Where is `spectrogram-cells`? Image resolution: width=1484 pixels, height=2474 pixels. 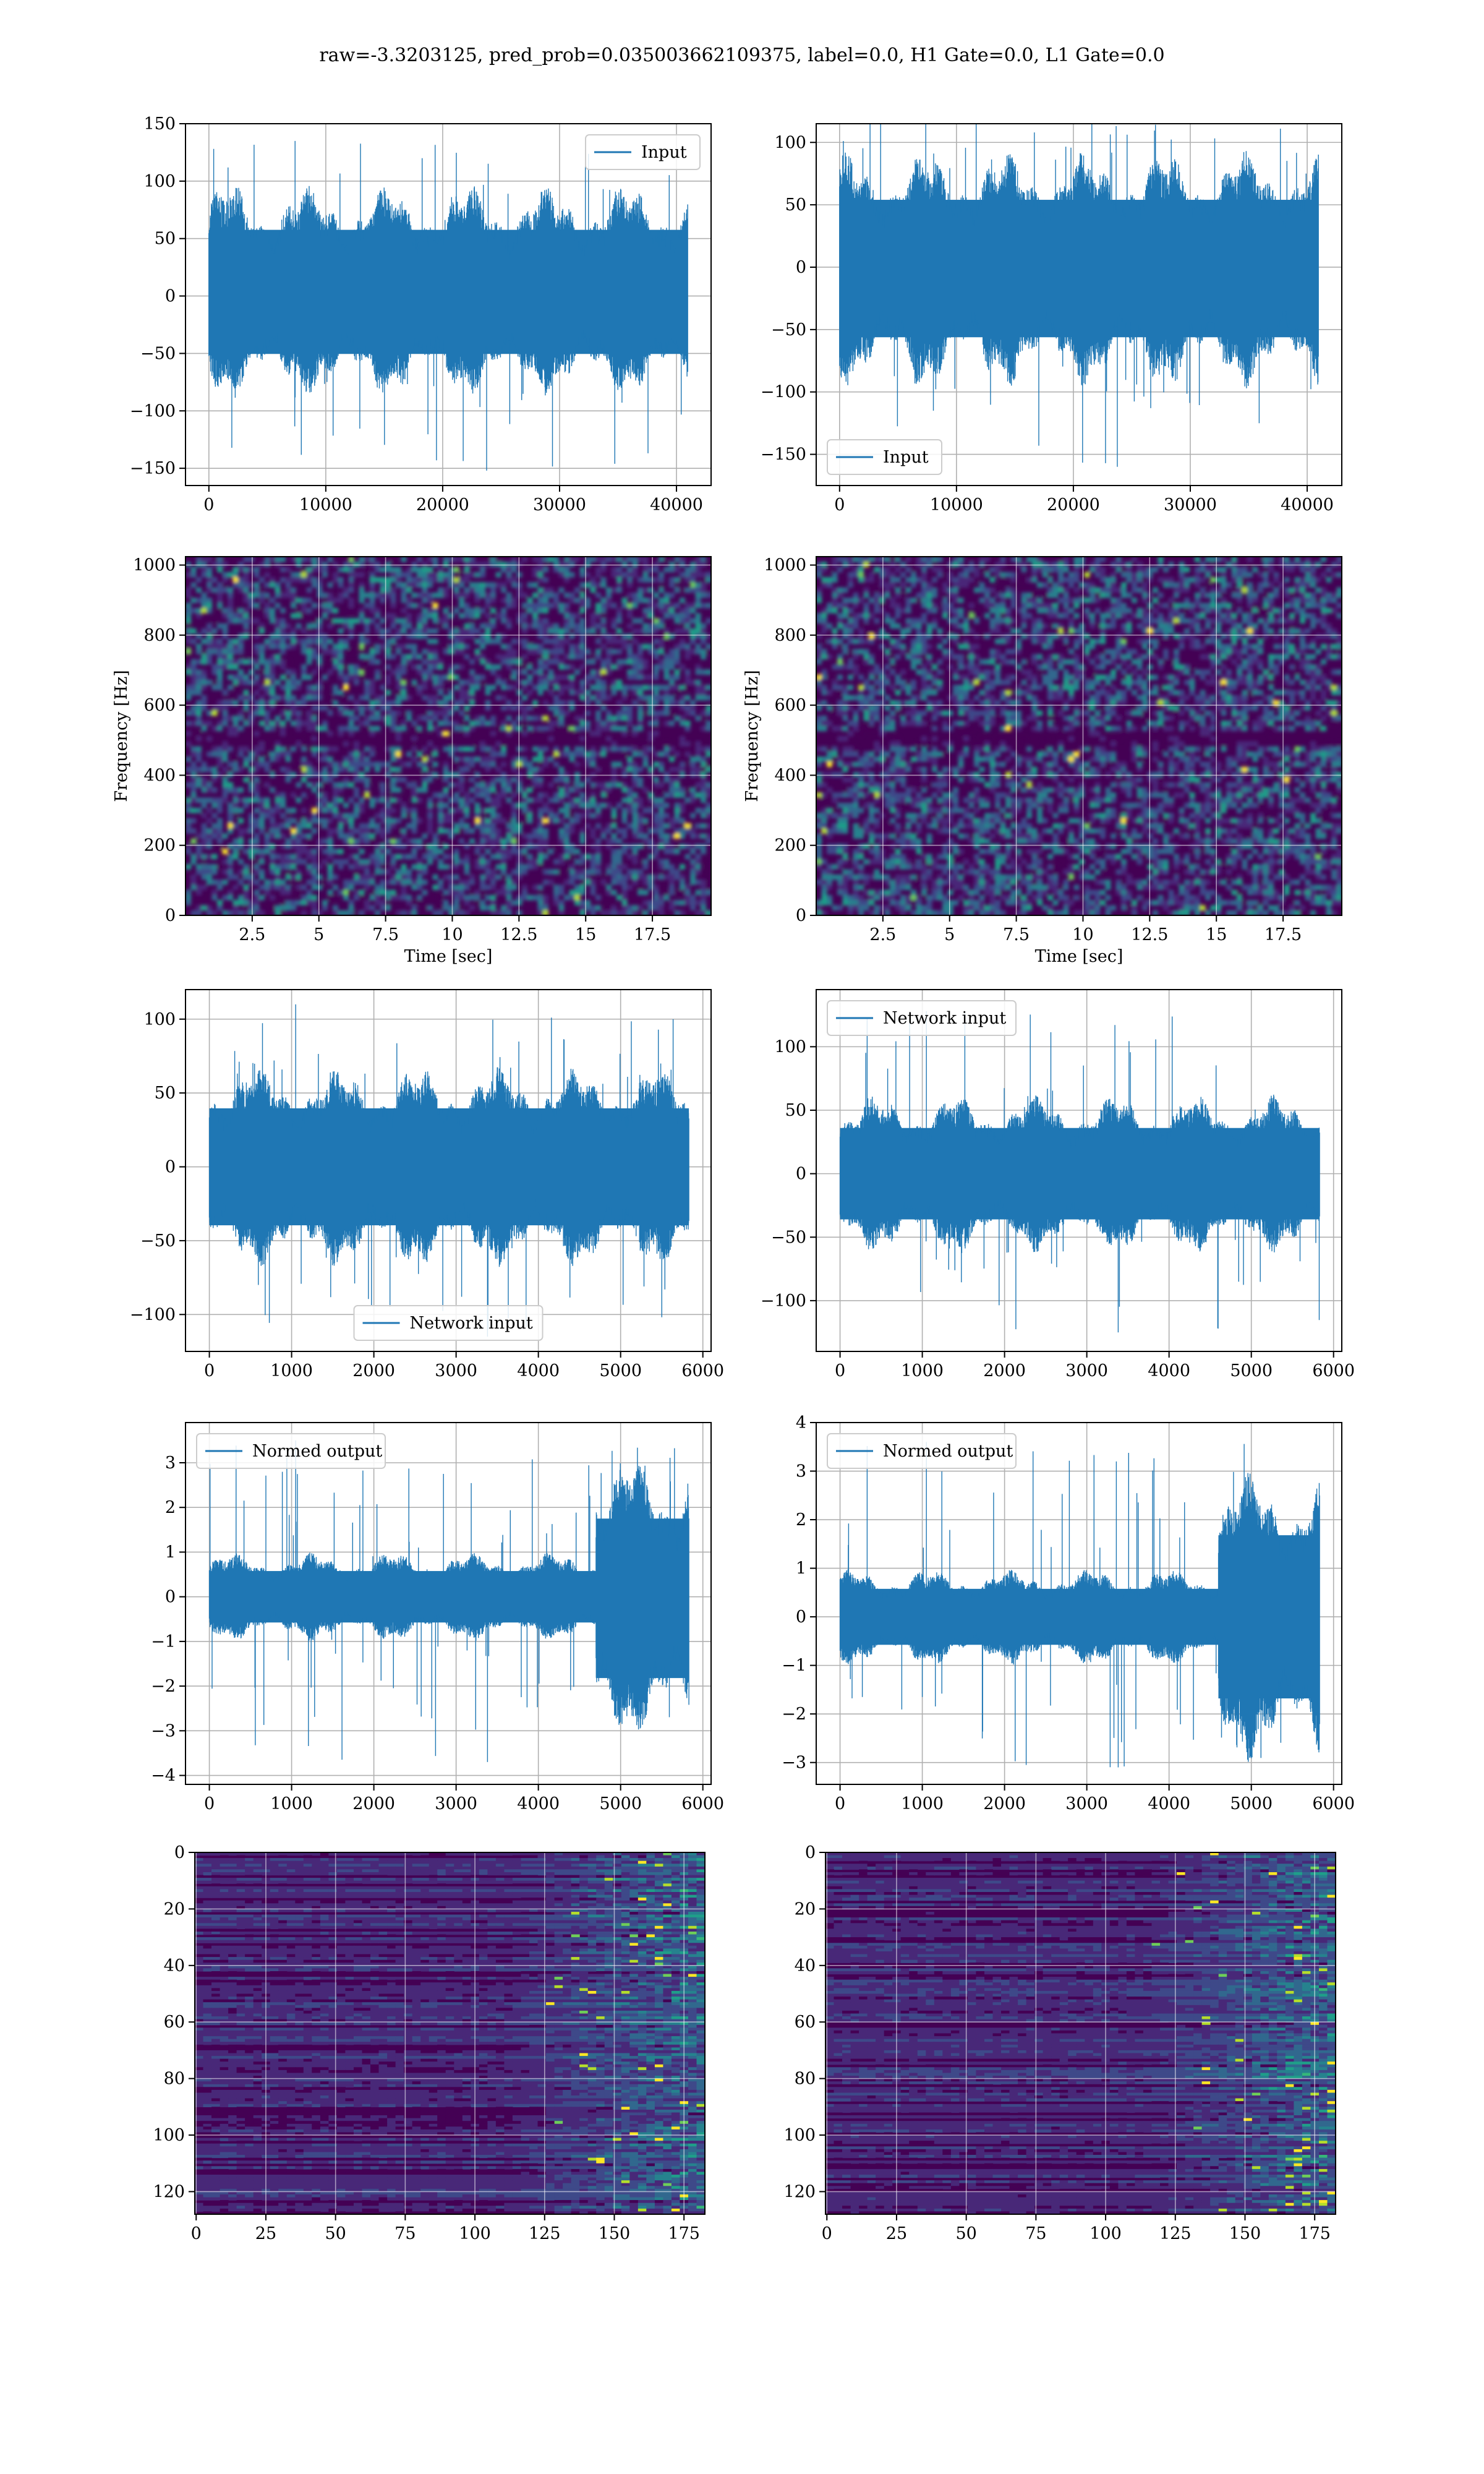 spectrogram-cells is located at coordinates (1079, 736).